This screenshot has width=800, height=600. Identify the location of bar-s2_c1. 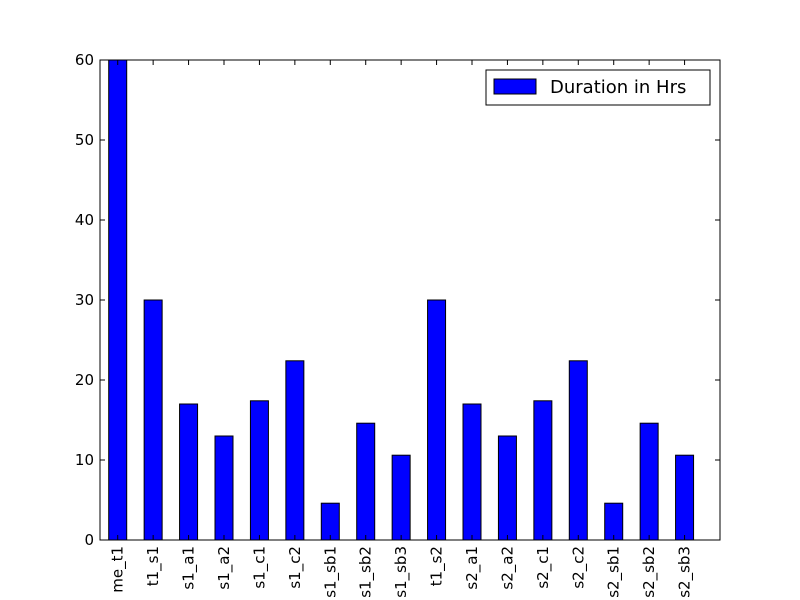
(543, 470).